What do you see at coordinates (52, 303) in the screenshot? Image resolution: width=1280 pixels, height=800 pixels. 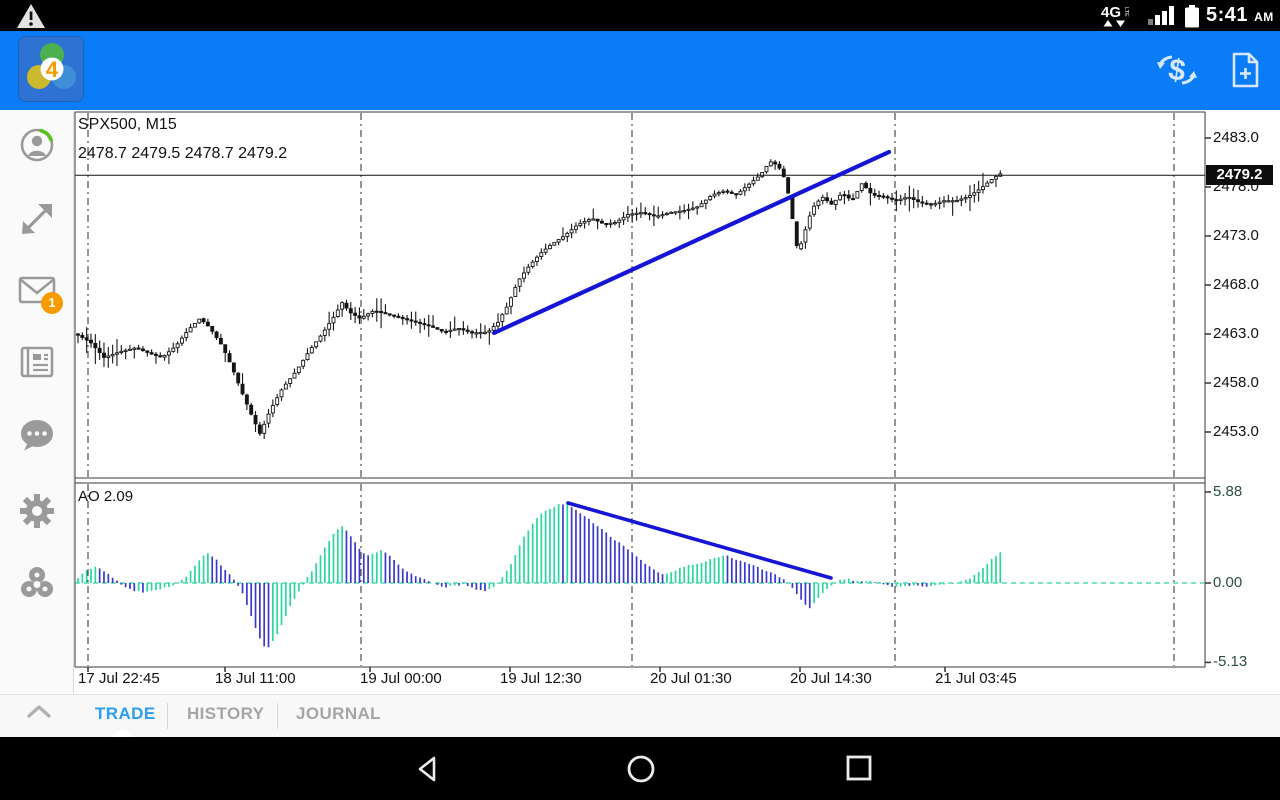 I see `mail-unread-badge: 1` at bounding box center [52, 303].